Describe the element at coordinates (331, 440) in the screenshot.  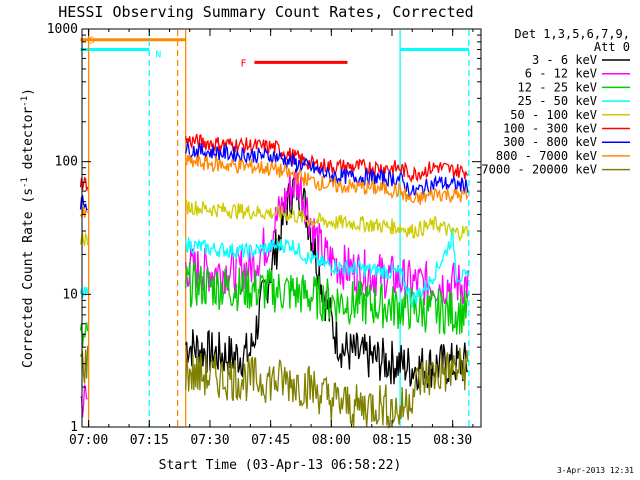
I see `x-tick-label-4: 08:00` at that location.